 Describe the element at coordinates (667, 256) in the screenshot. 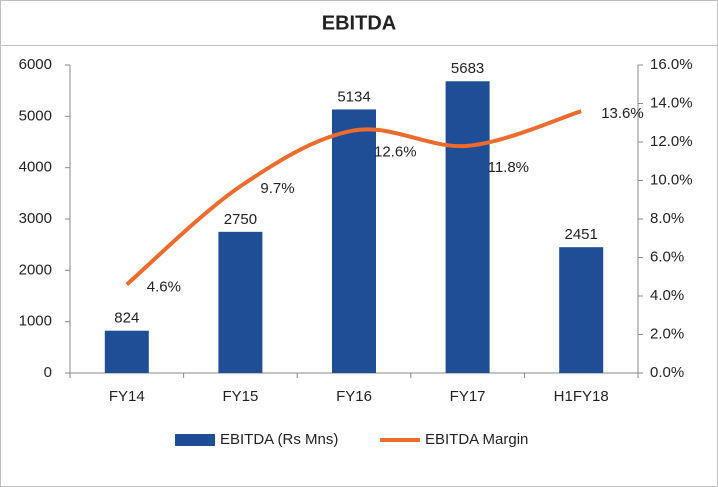

I see `y2-tick-label: 6.0%` at that location.